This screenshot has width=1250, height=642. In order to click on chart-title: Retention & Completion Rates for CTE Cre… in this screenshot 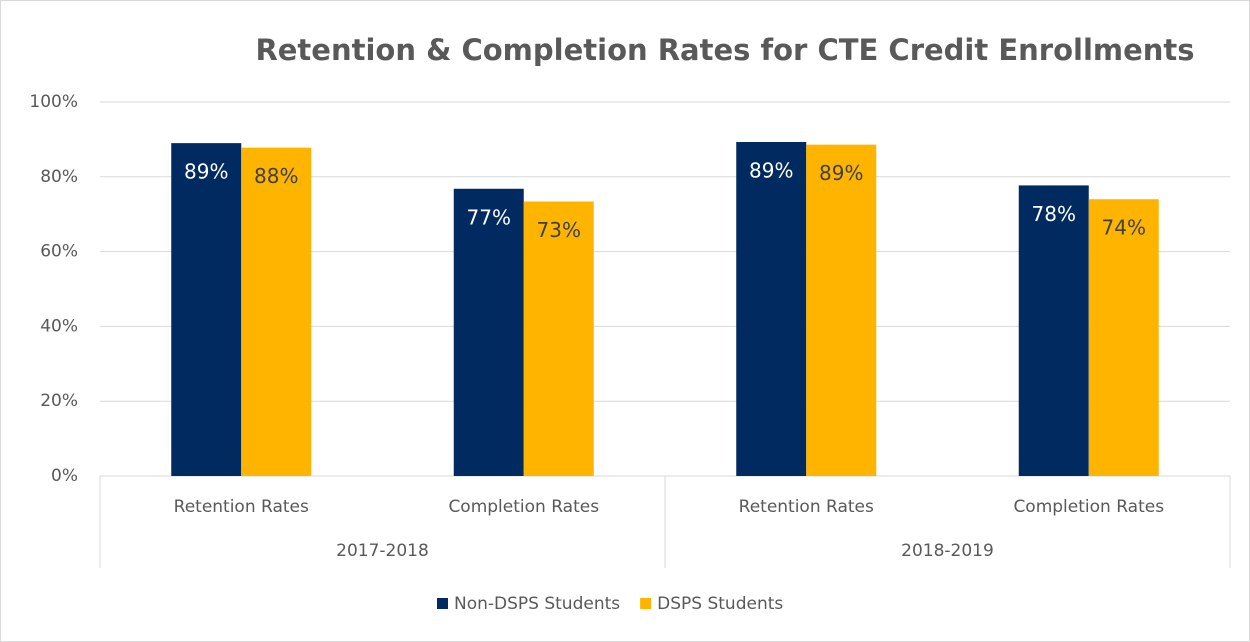, I will do `click(724, 50)`.